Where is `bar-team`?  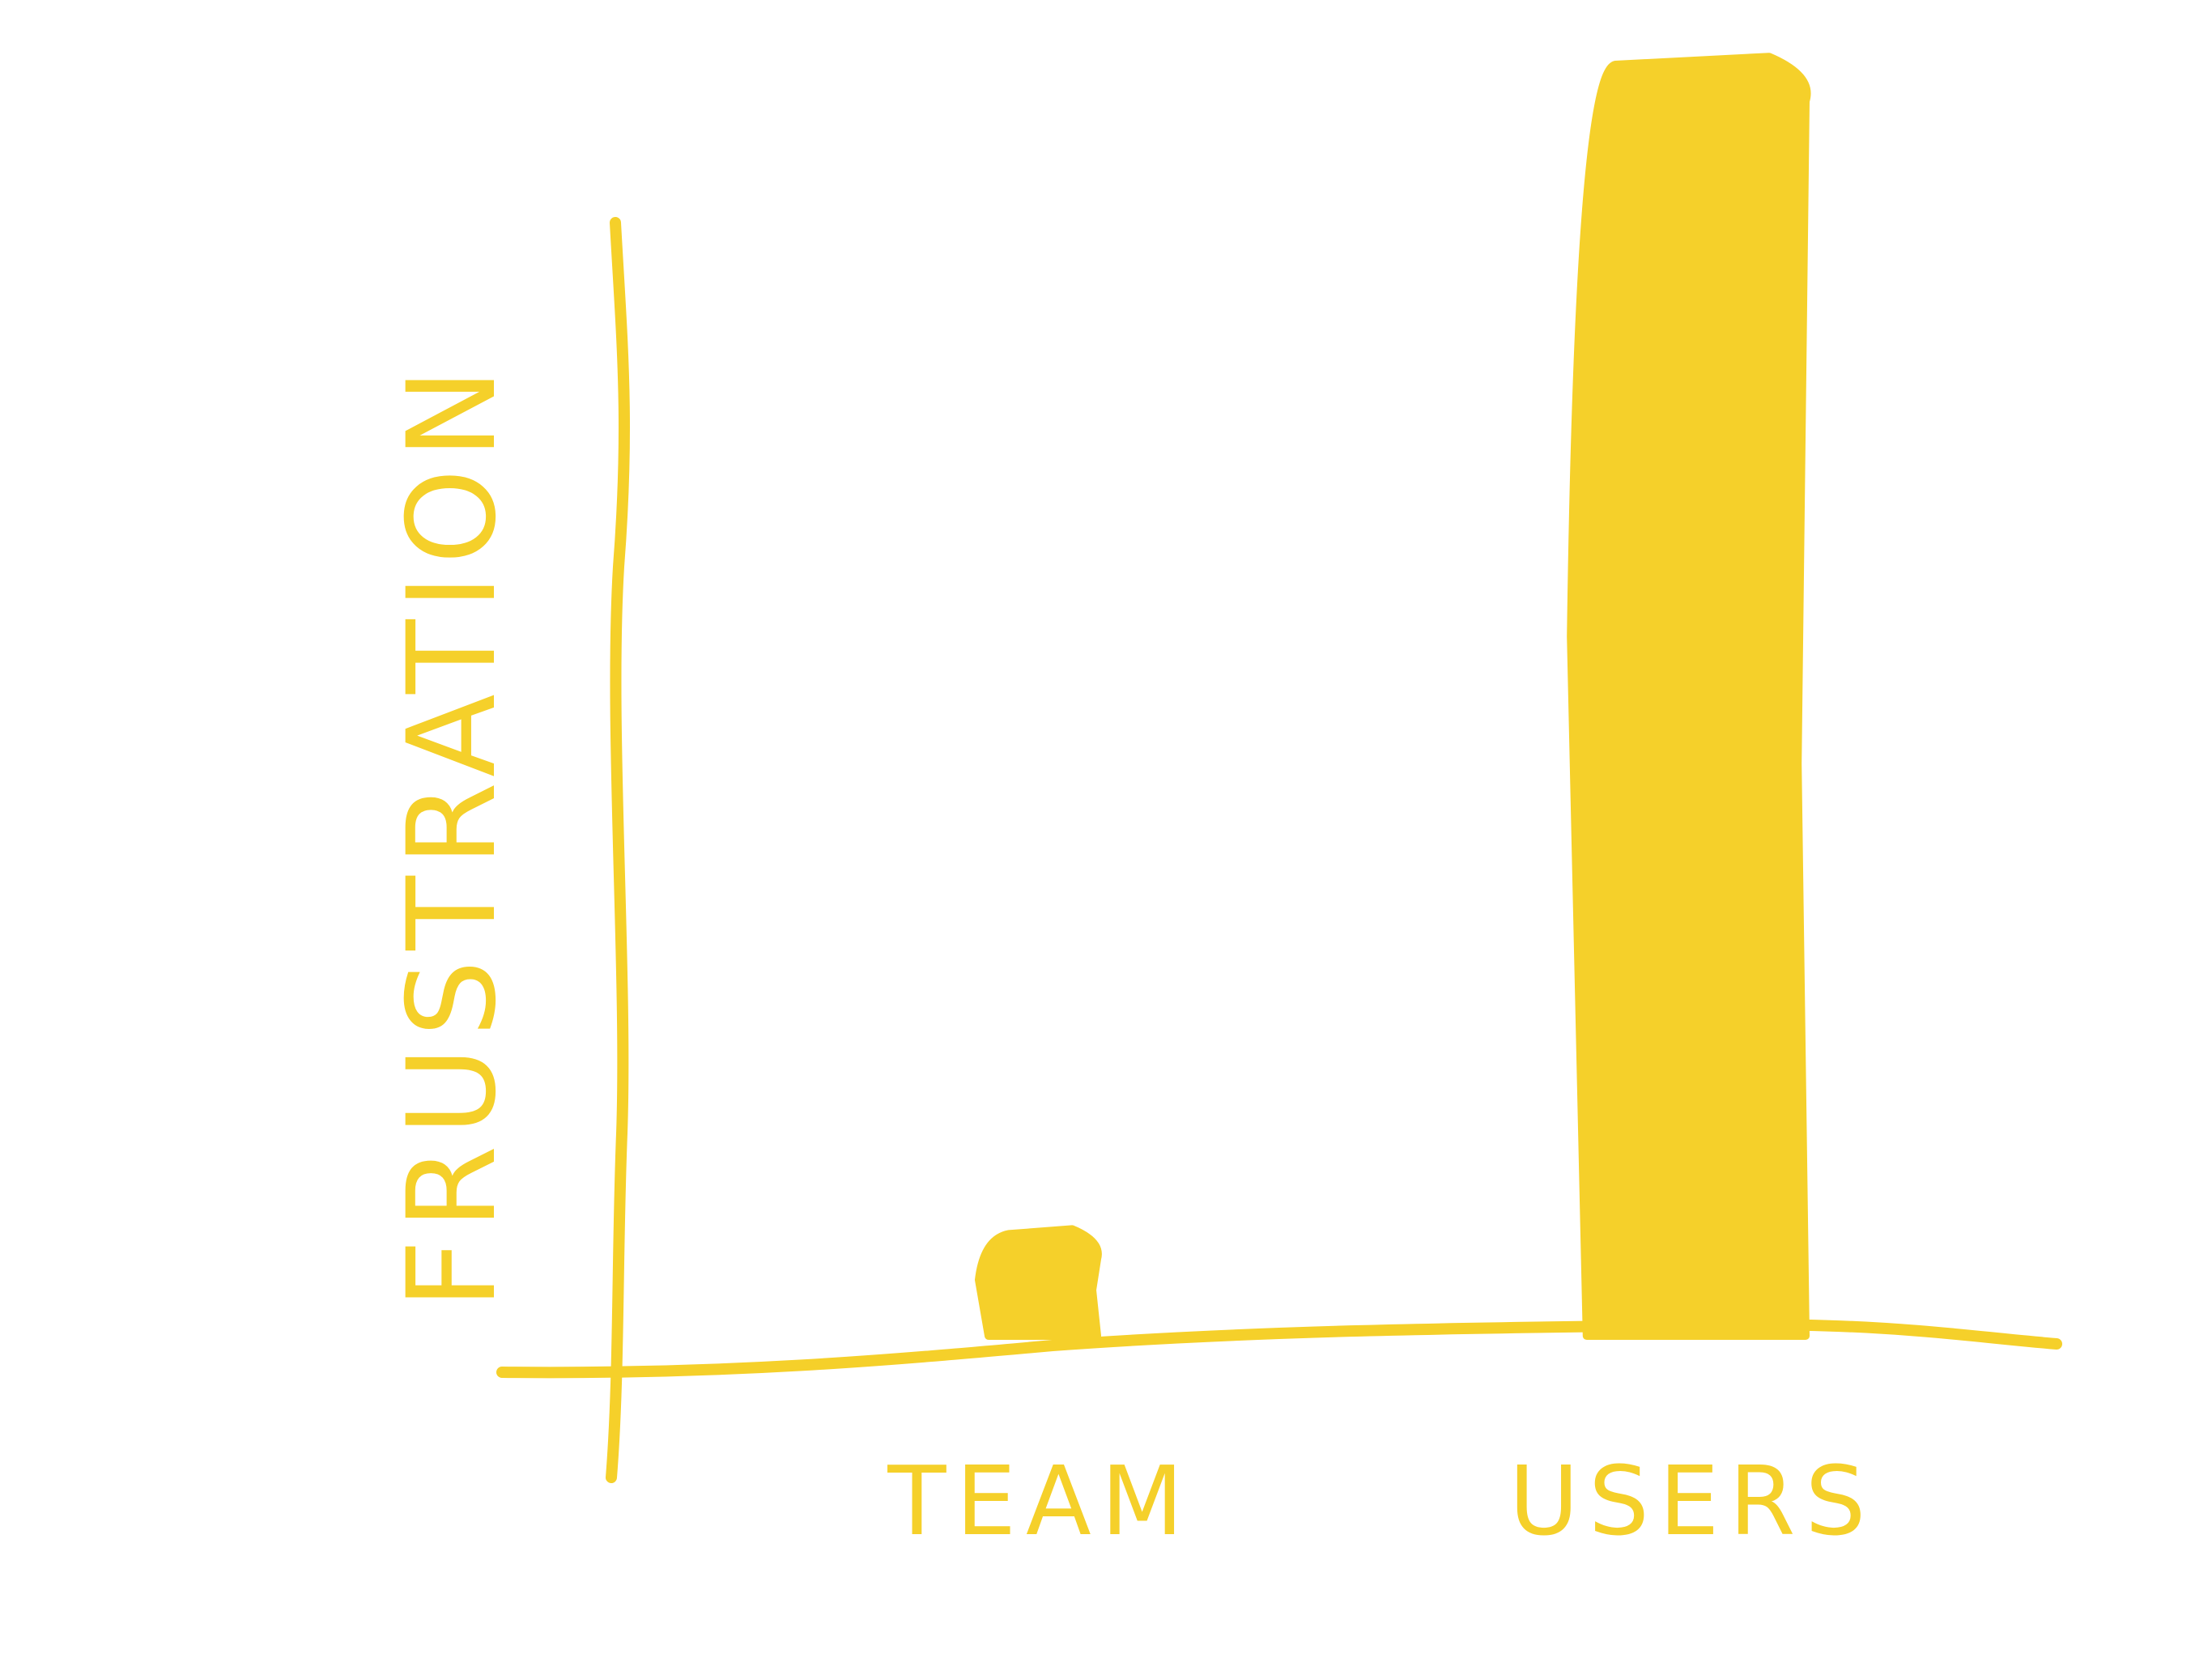 bar-team is located at coordinates (1038, 1282).